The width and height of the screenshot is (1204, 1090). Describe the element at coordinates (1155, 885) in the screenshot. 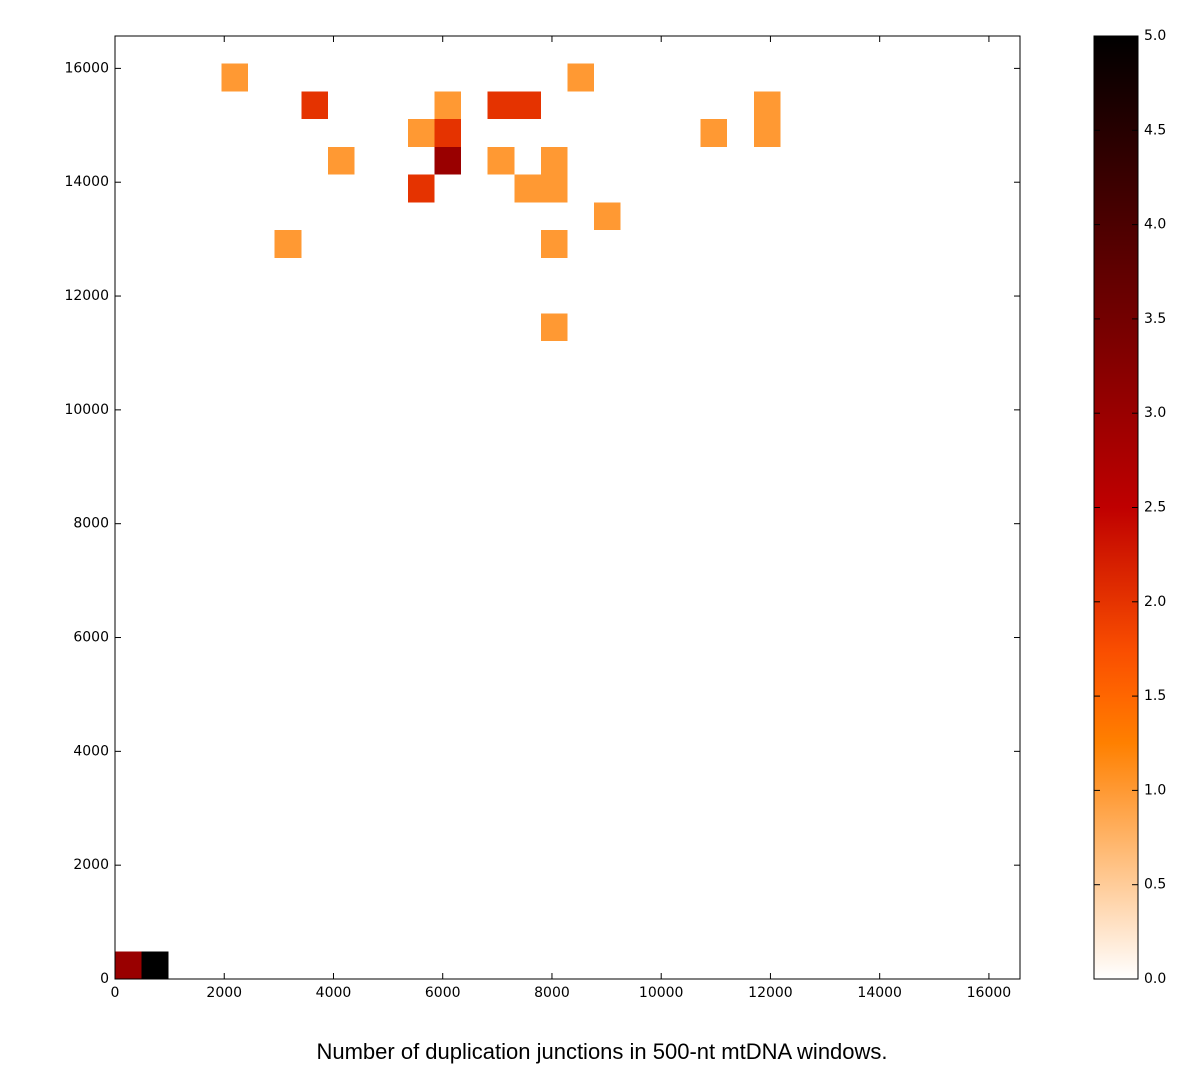

I see `colorbar-tick-label: 0.5` at that location.